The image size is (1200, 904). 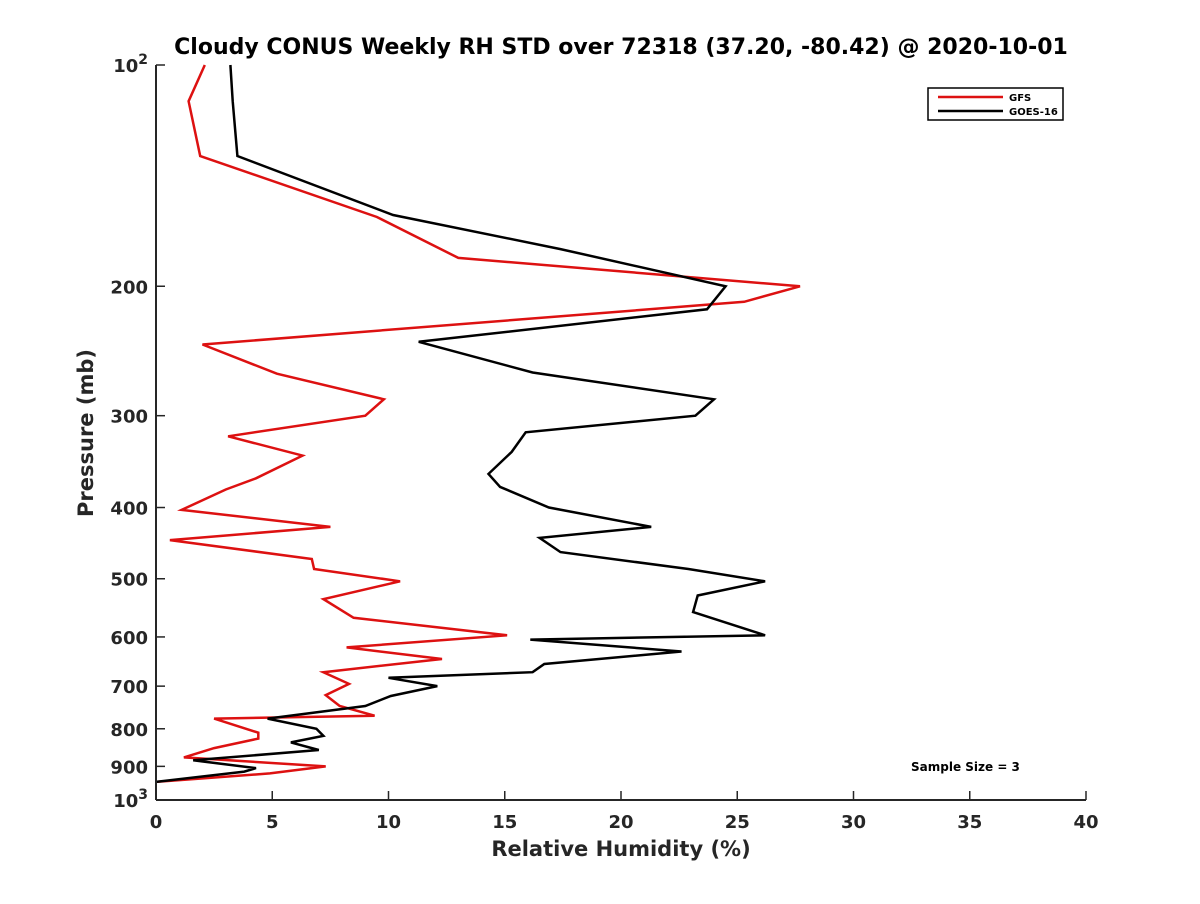 What do you see at coordinates (129, 767) in the screenshot?
I see `y-tick-label: 900` at bounding box center [129, 767].